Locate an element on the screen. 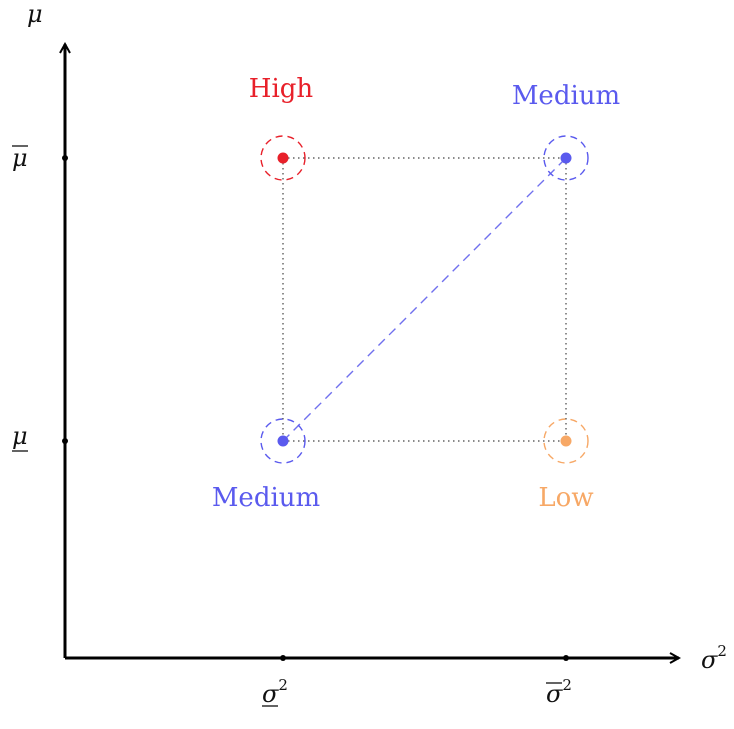  y-tick-upper-dot is located at coordinates (65, 158).